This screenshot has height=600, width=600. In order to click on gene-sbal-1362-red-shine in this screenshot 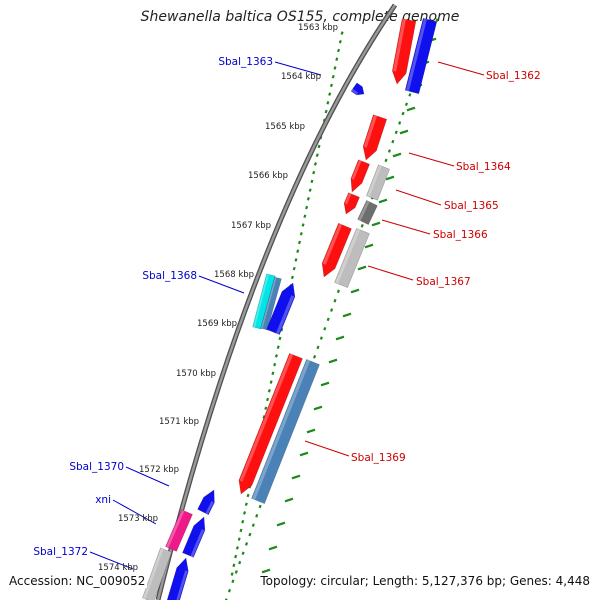, I will do `click(399, 45)`.